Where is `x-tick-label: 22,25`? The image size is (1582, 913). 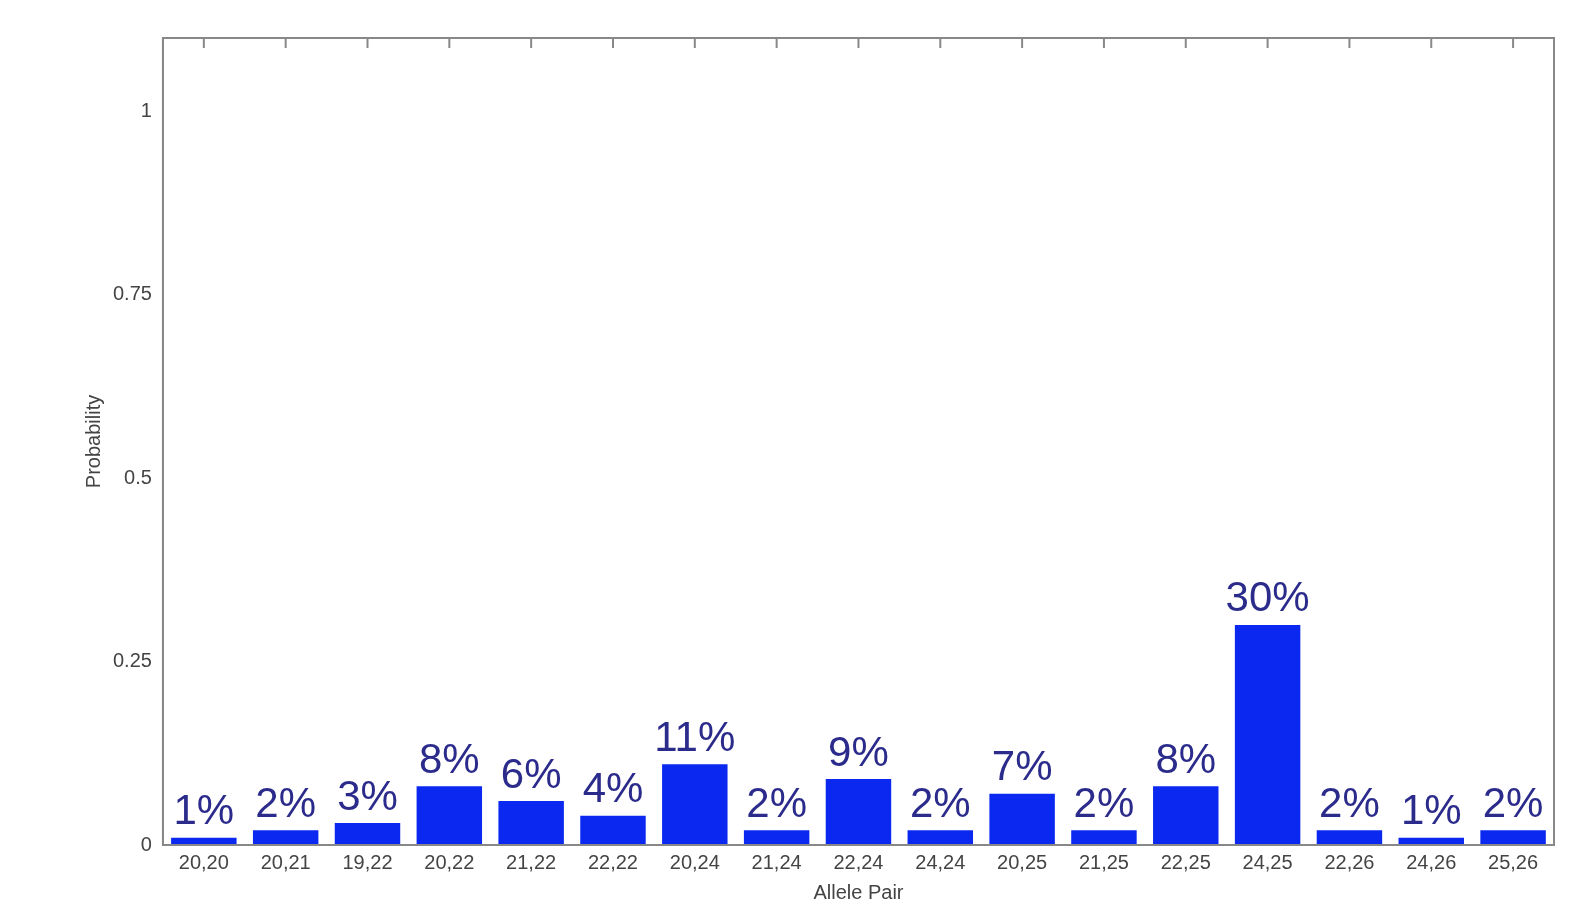 x-tick-label: 22,25 is located at coordinates (1185, 861).